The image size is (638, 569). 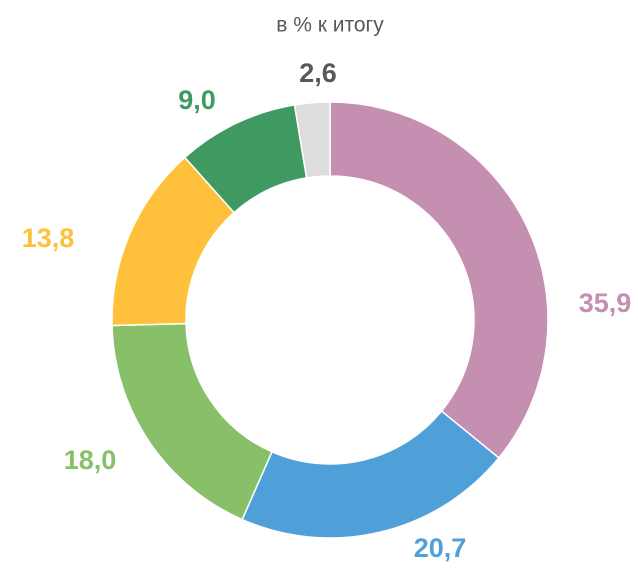 What do you see at coordinates (440, 548) in the screenshot?
I see `value-label: 20,7` at bounding box center [440, 548].